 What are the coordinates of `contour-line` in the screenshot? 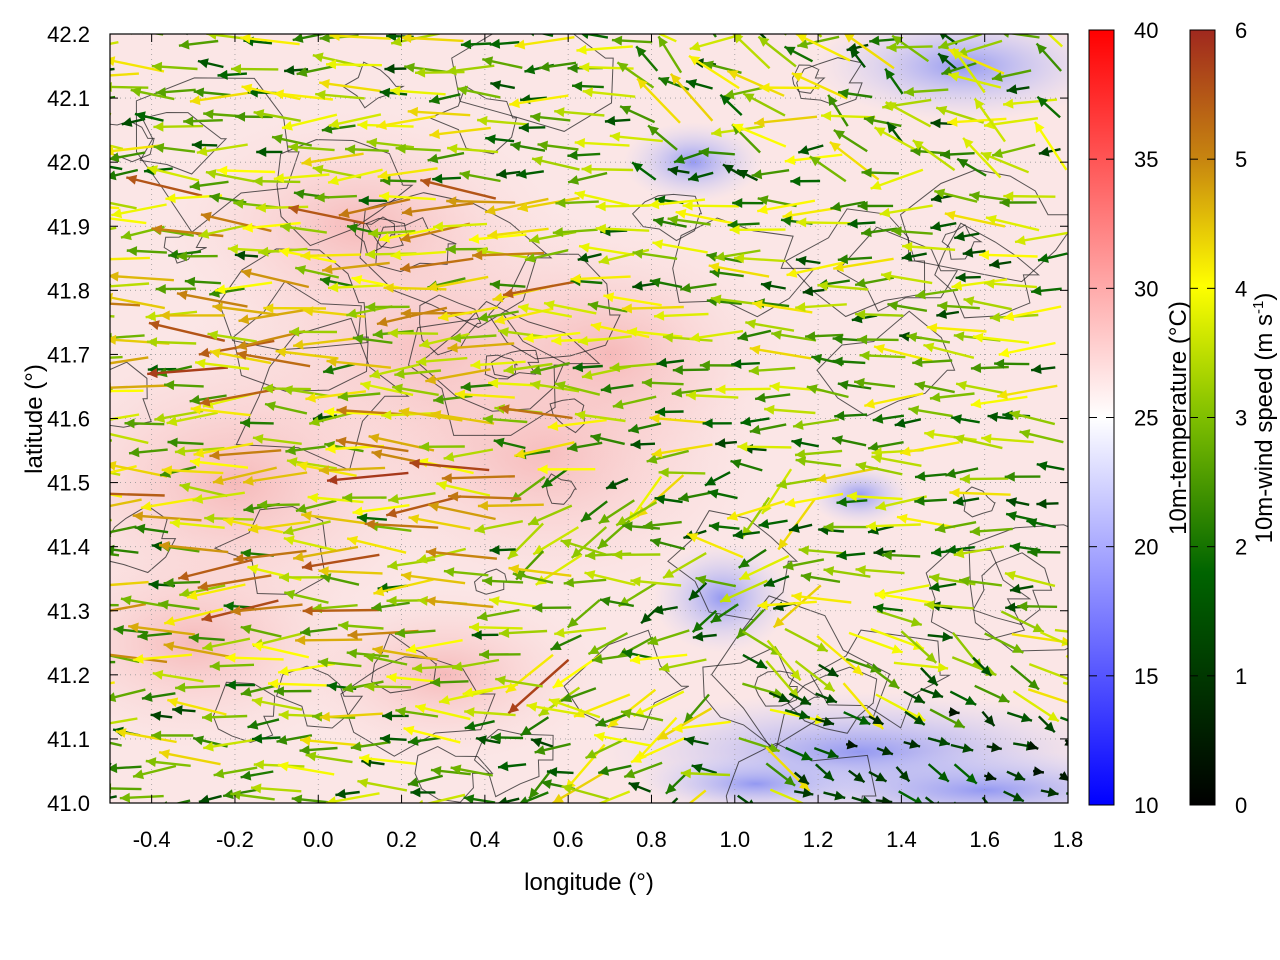 It's located at (131, 394).